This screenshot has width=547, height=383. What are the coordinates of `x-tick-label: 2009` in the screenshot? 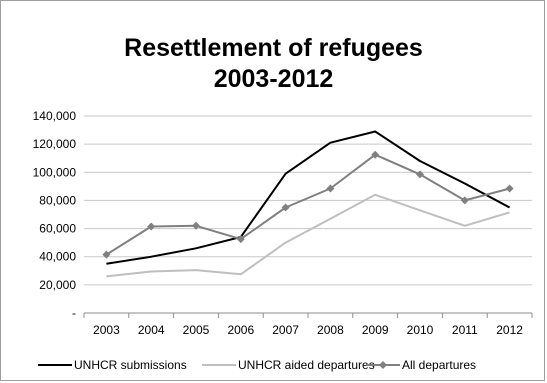 It's located at (375, 330).